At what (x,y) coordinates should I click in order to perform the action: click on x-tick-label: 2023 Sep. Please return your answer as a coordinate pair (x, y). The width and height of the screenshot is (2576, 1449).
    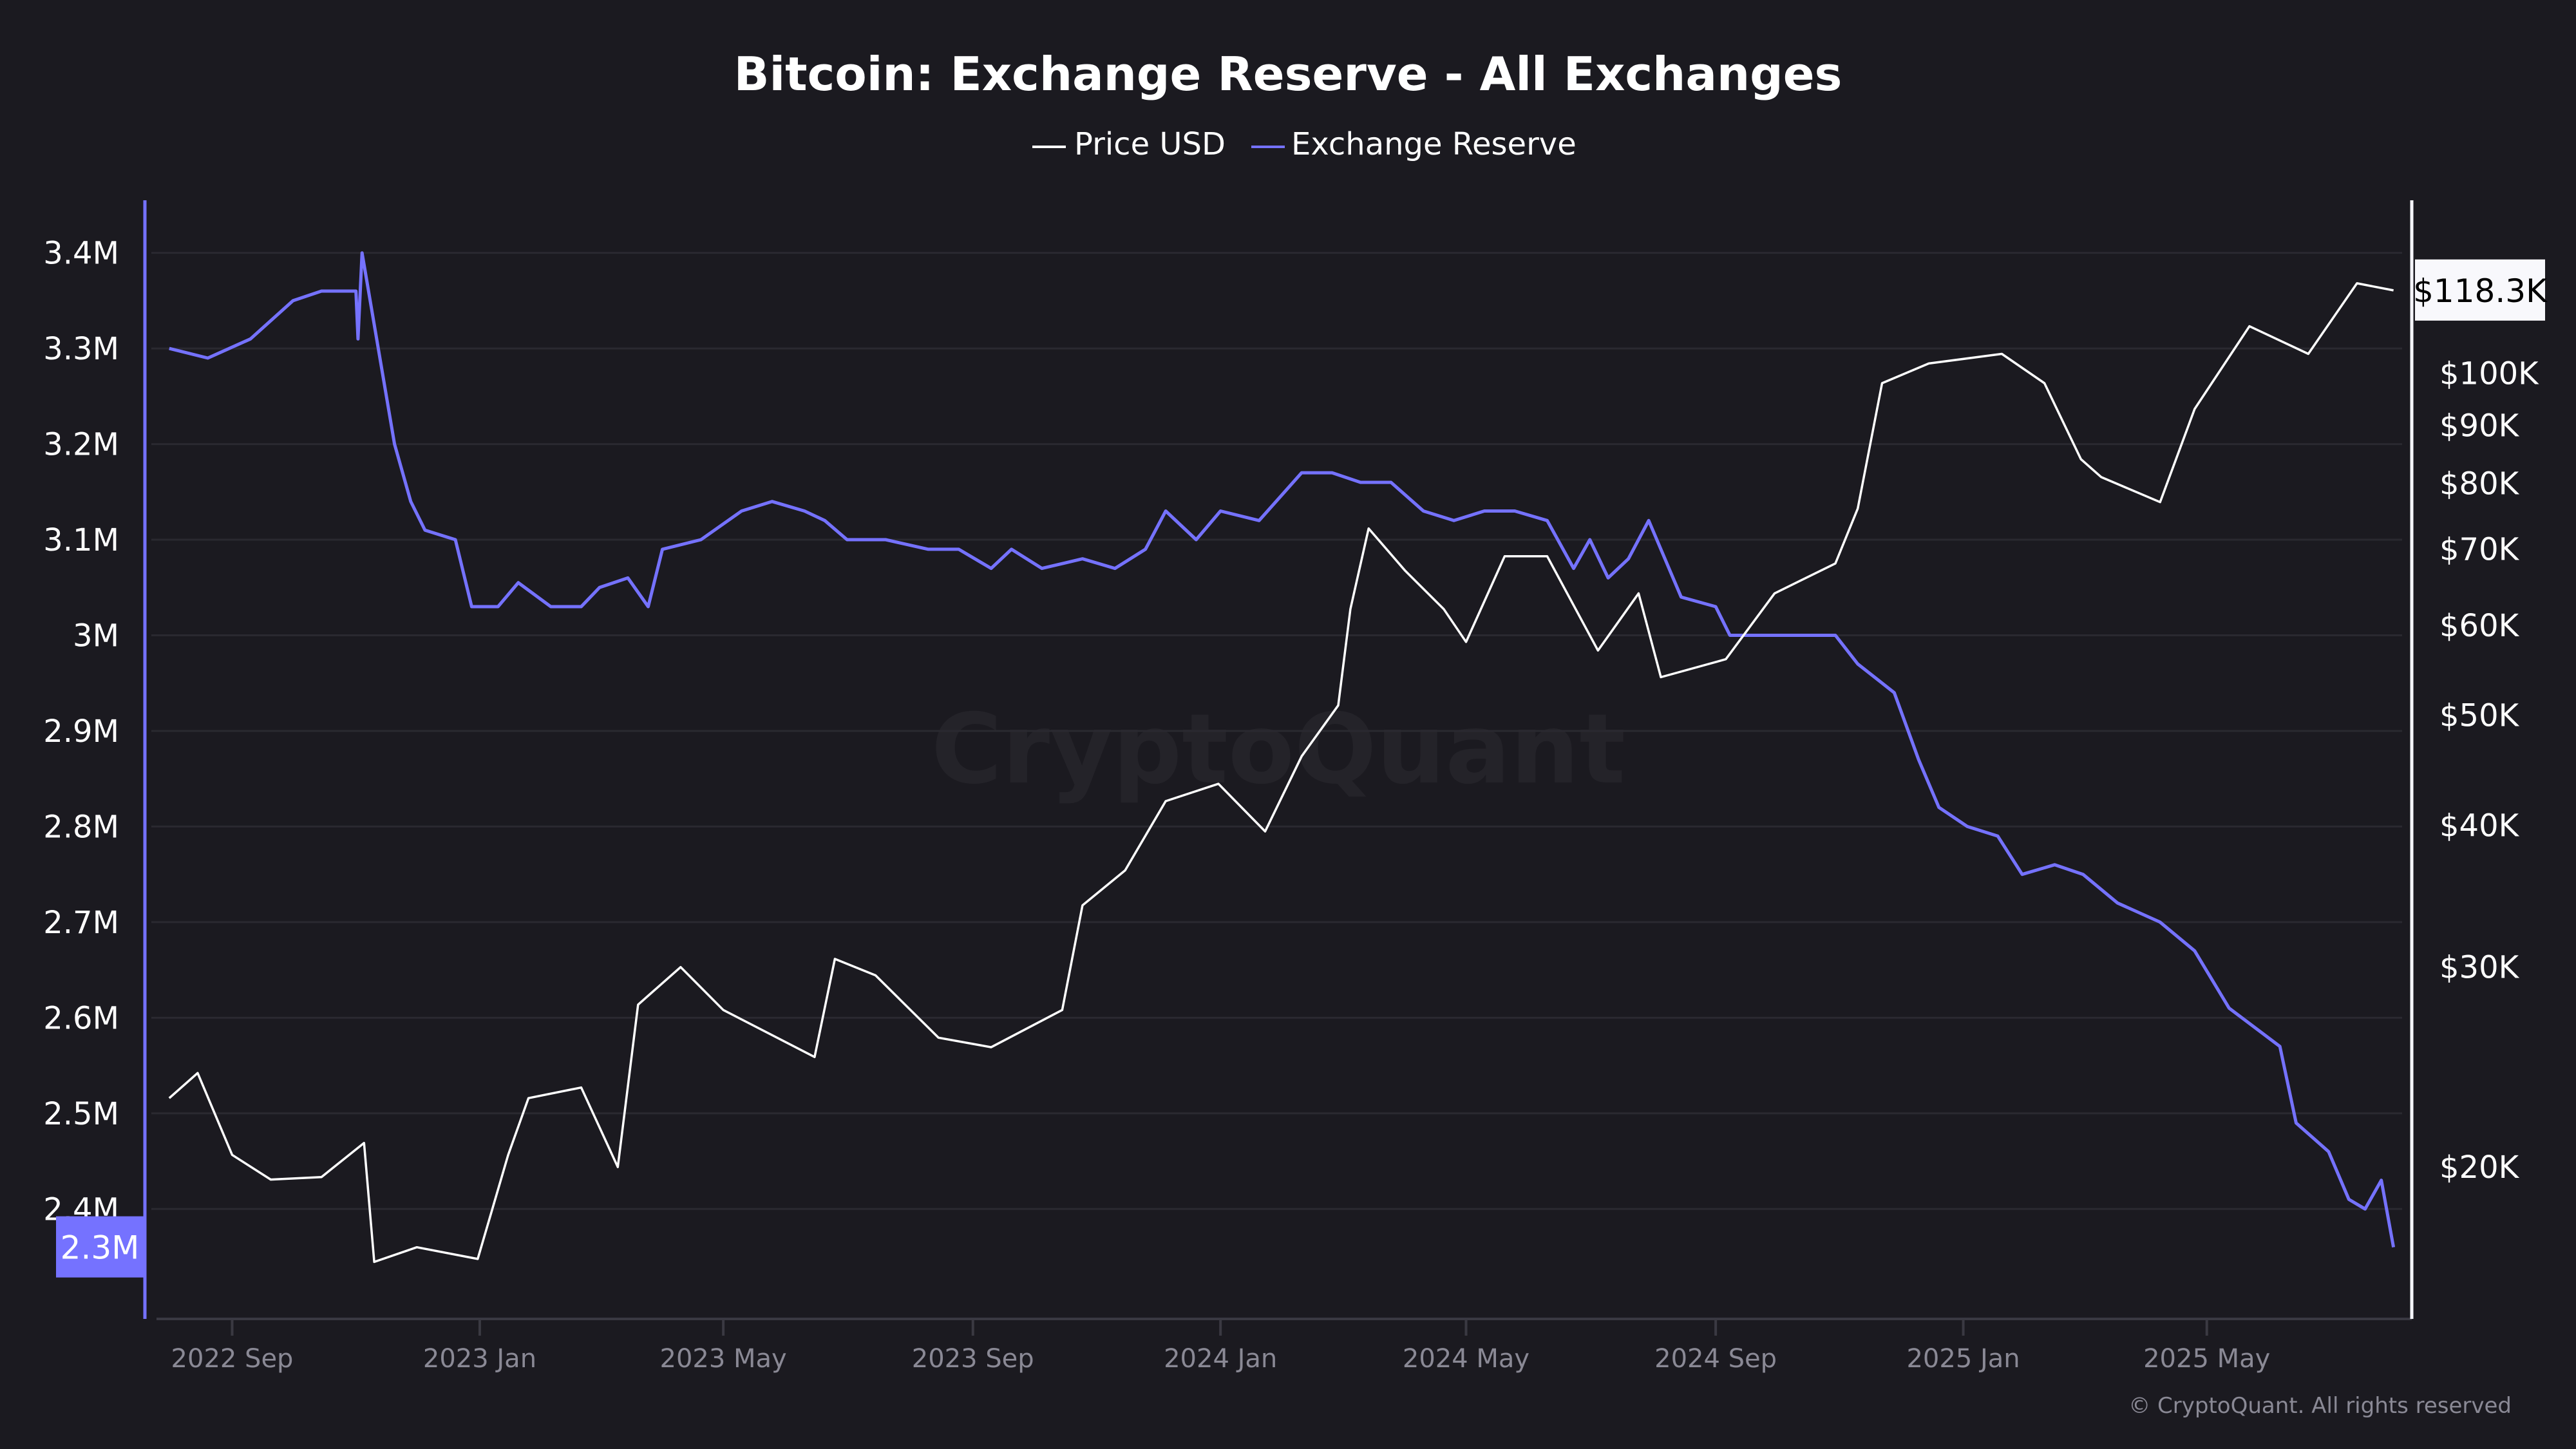
    Looking at the image, I should click on (973, 1359).